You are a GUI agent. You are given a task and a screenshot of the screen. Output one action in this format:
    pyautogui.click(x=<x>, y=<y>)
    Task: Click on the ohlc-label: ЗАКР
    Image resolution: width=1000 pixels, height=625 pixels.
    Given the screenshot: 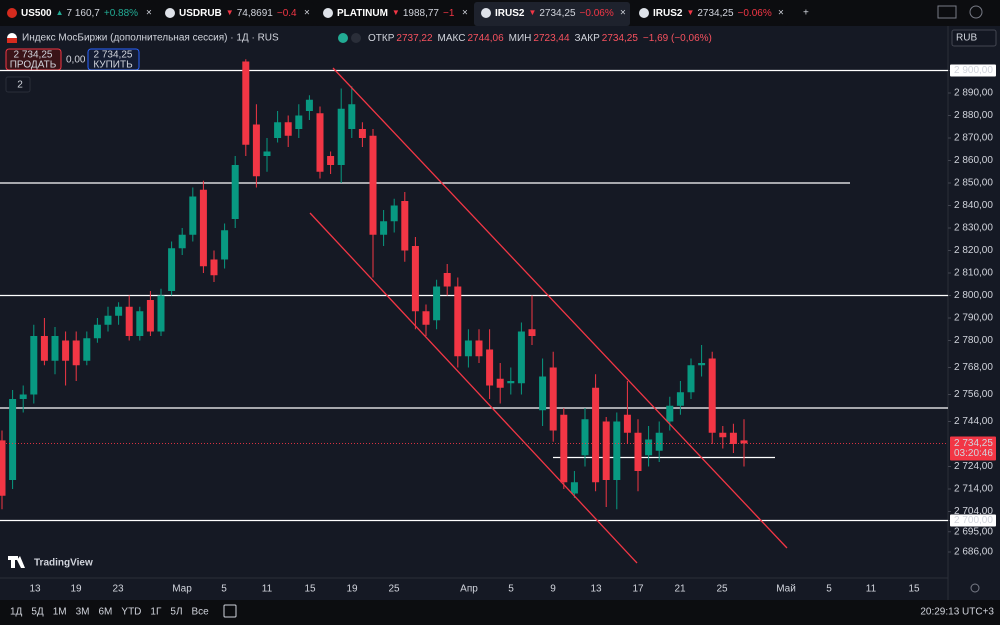 What is the action you would take?
    pyautogui.click(x=588, y=38)
    